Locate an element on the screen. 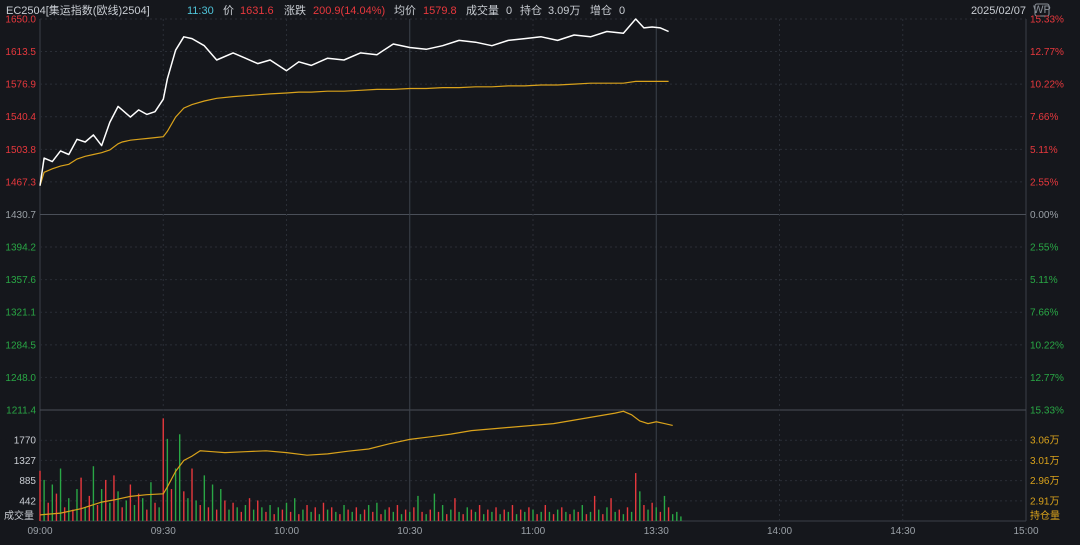 The width and height of the screenshot is (1080, 545). change-value: 200.9(14.04%) is located at coordinates (349, 11).